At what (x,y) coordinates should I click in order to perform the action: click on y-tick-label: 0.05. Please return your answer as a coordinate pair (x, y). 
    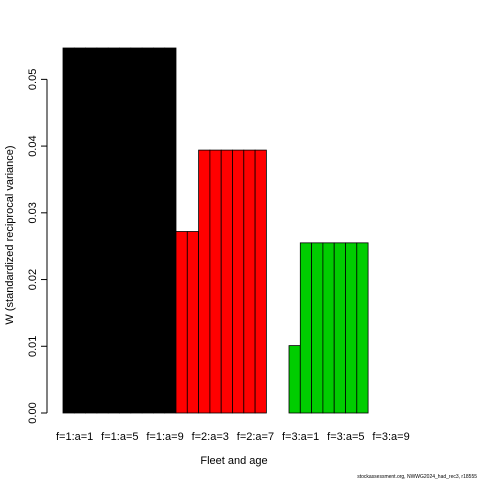
    Looking at the image, I should click on (33, 79).